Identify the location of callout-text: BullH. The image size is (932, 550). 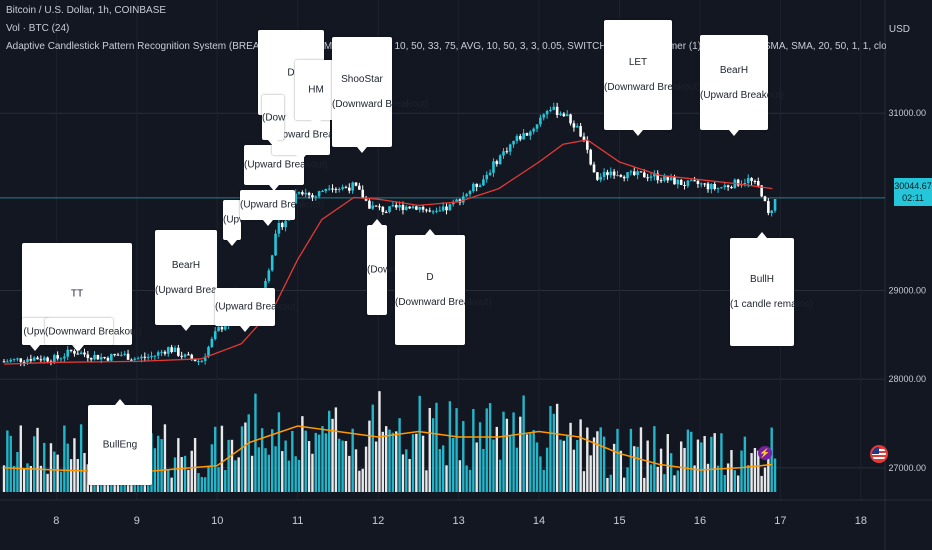
(762, 279).